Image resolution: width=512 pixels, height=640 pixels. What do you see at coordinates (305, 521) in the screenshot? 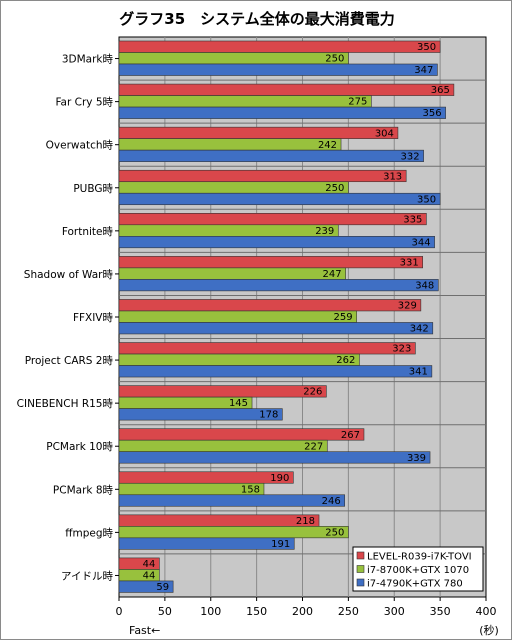
I see `data-label: 218` at bounding box center [305, 521].